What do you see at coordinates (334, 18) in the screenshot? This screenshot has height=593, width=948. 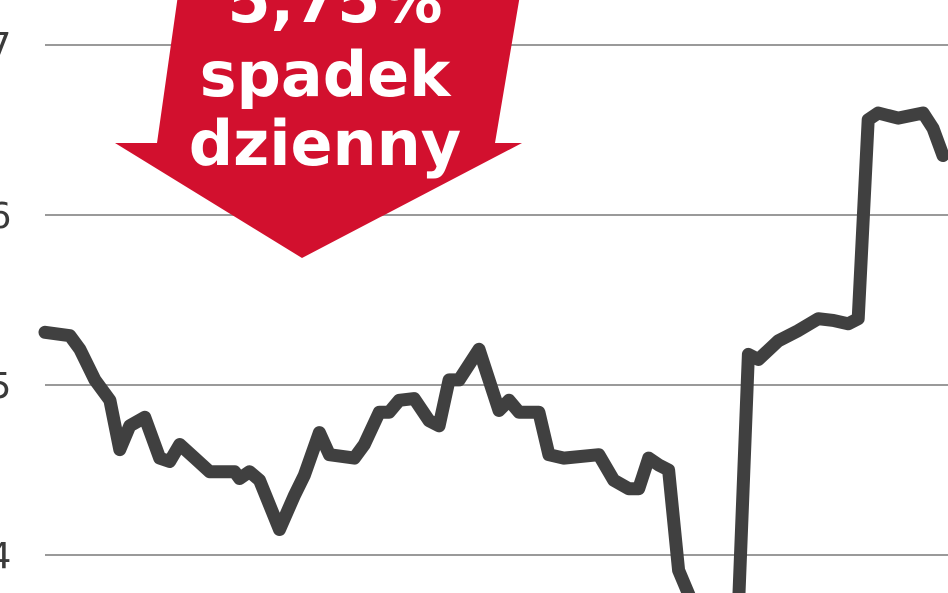 I see `drop-percent-label: 5,75%` at bounding box center [334, 18].